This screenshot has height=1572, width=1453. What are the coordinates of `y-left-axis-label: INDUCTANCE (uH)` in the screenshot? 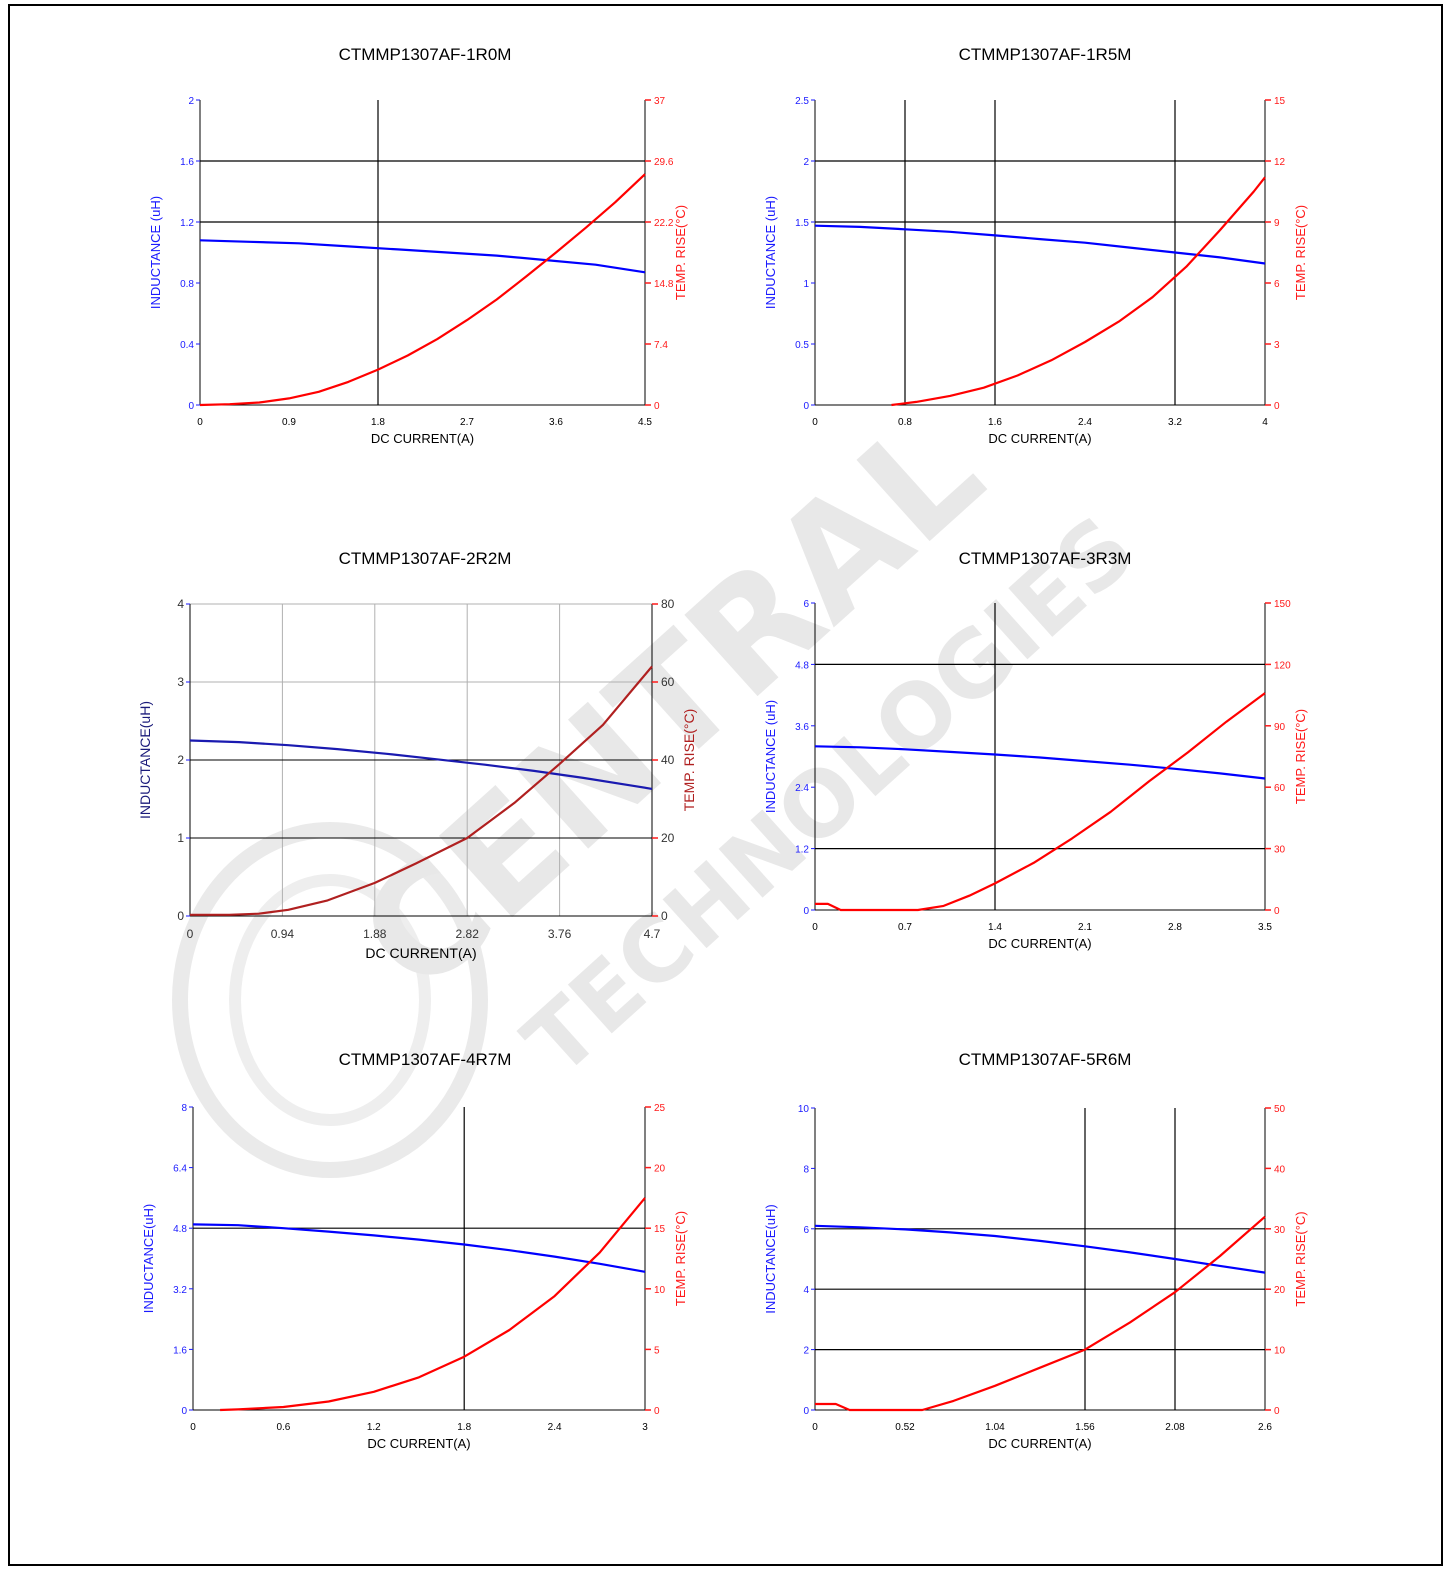 It's located at (155, 252).